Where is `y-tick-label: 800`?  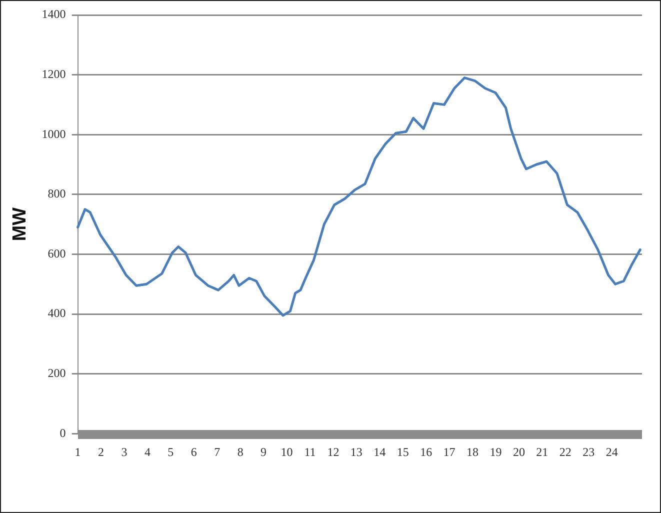
y-tick-label: 800 is located at coordinates (57, 193).